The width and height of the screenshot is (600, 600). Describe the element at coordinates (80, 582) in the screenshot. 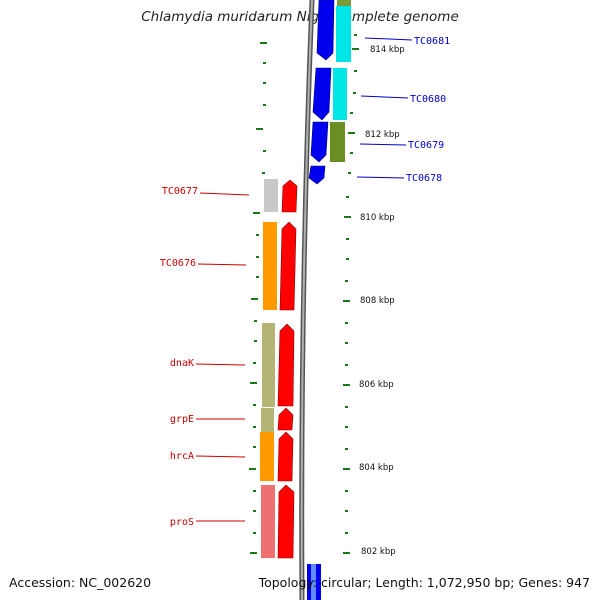

I see `accession-label: Accession: NC_002620` at that location.